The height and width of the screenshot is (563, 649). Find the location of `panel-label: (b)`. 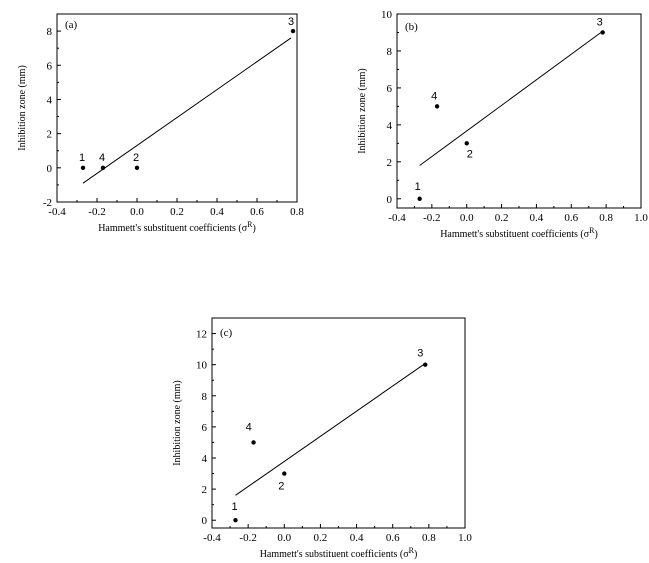

panel-label: (b) is located at coordinates (411, 27).